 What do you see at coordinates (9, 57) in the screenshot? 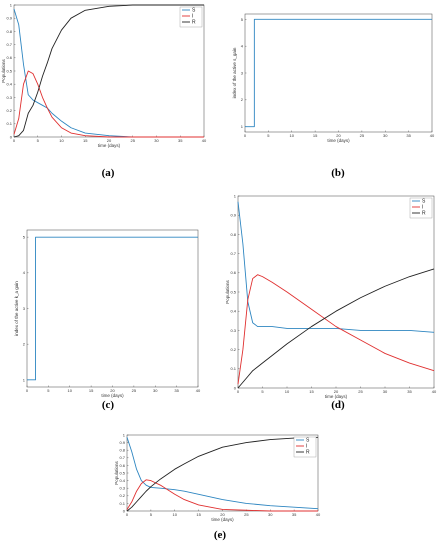
I see `y-tick-label: 0.6` at bounding box center [9, 57].